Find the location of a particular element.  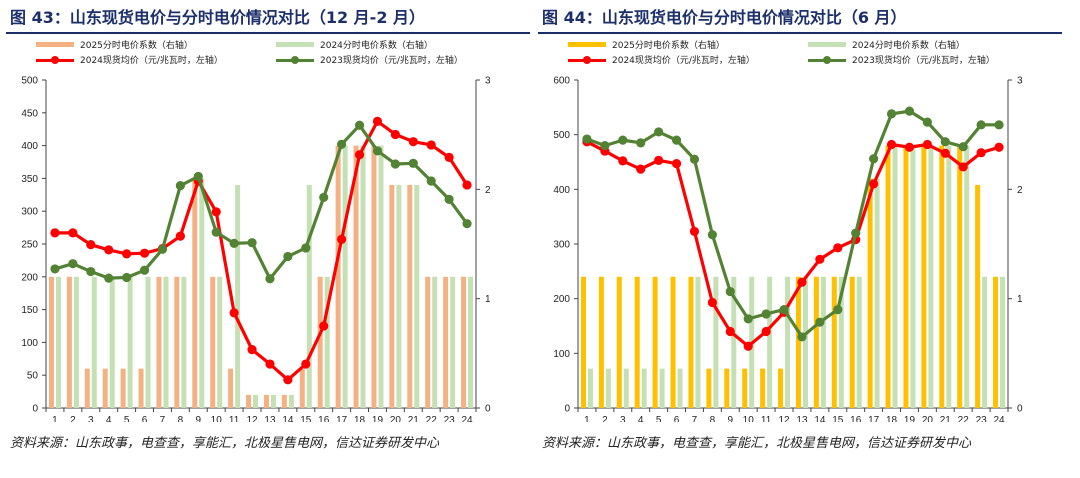

x-axis-tick-label: 7 is located at coordinates (695, 418).